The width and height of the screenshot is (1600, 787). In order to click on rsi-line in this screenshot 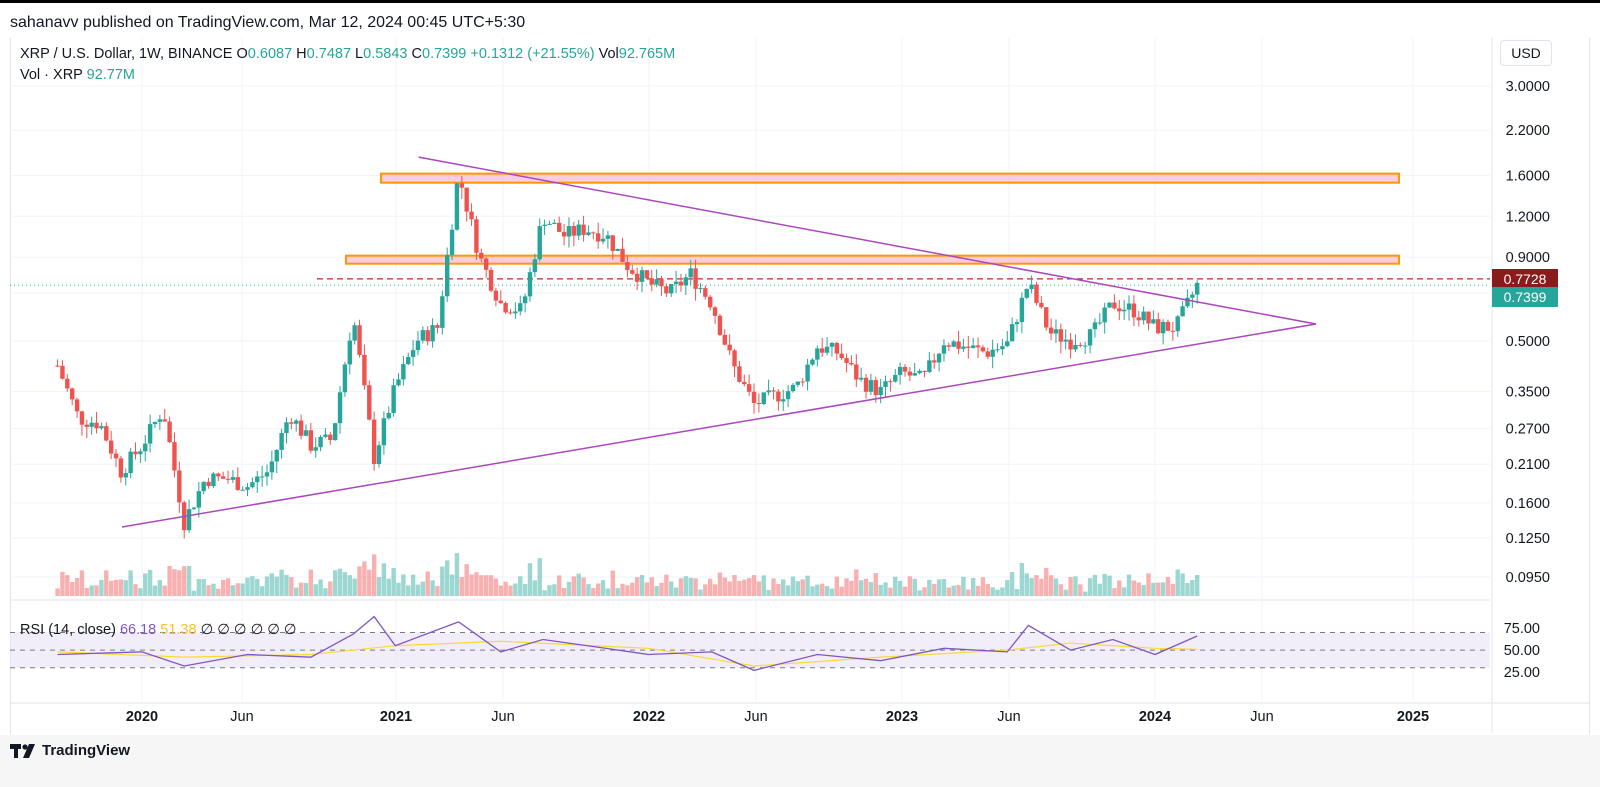, I will do `click(627, 643)`.